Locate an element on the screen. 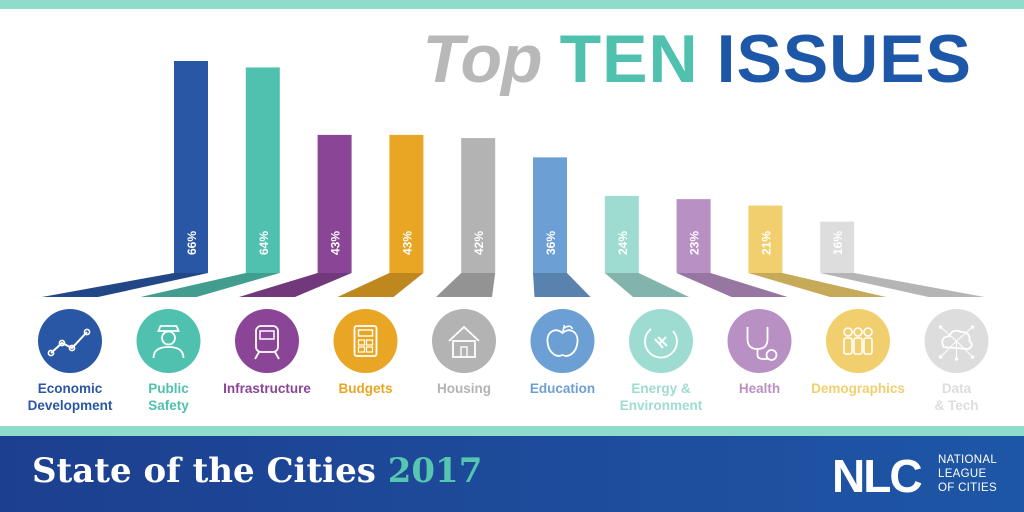 This screenshot has width=1024, height=512. people-group-icon is located at coordinates (858, 341).